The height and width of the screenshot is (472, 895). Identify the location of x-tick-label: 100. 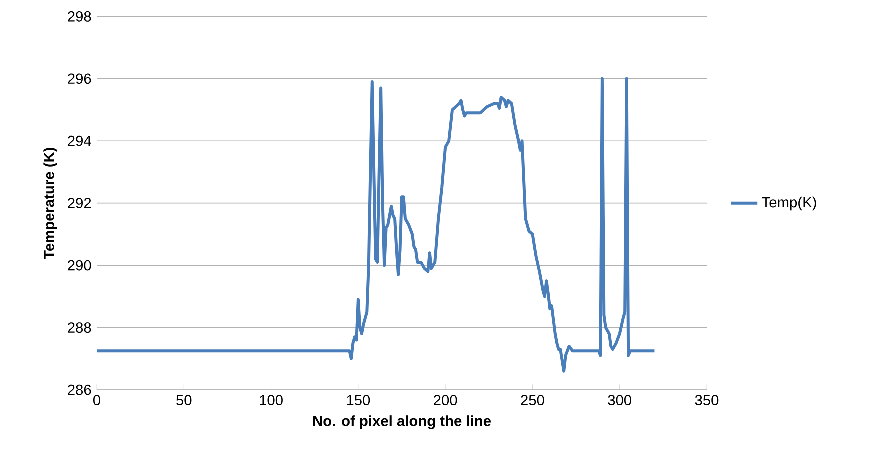
(271, 400).